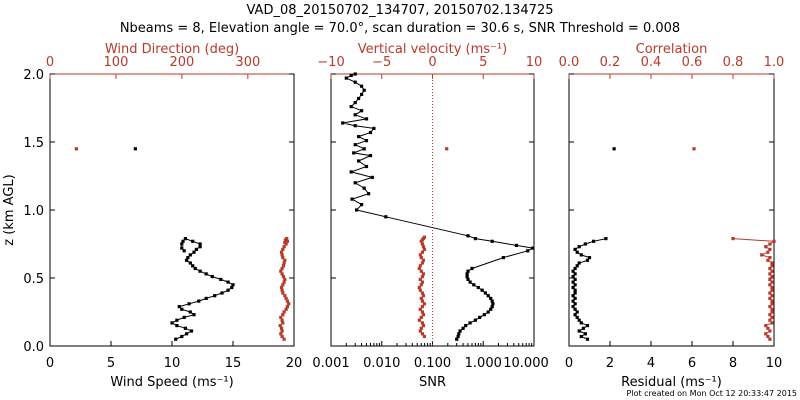  Describe the element at coordinates (774, 363) in the screenshot. I see `x-tick-label: 10` at that location.